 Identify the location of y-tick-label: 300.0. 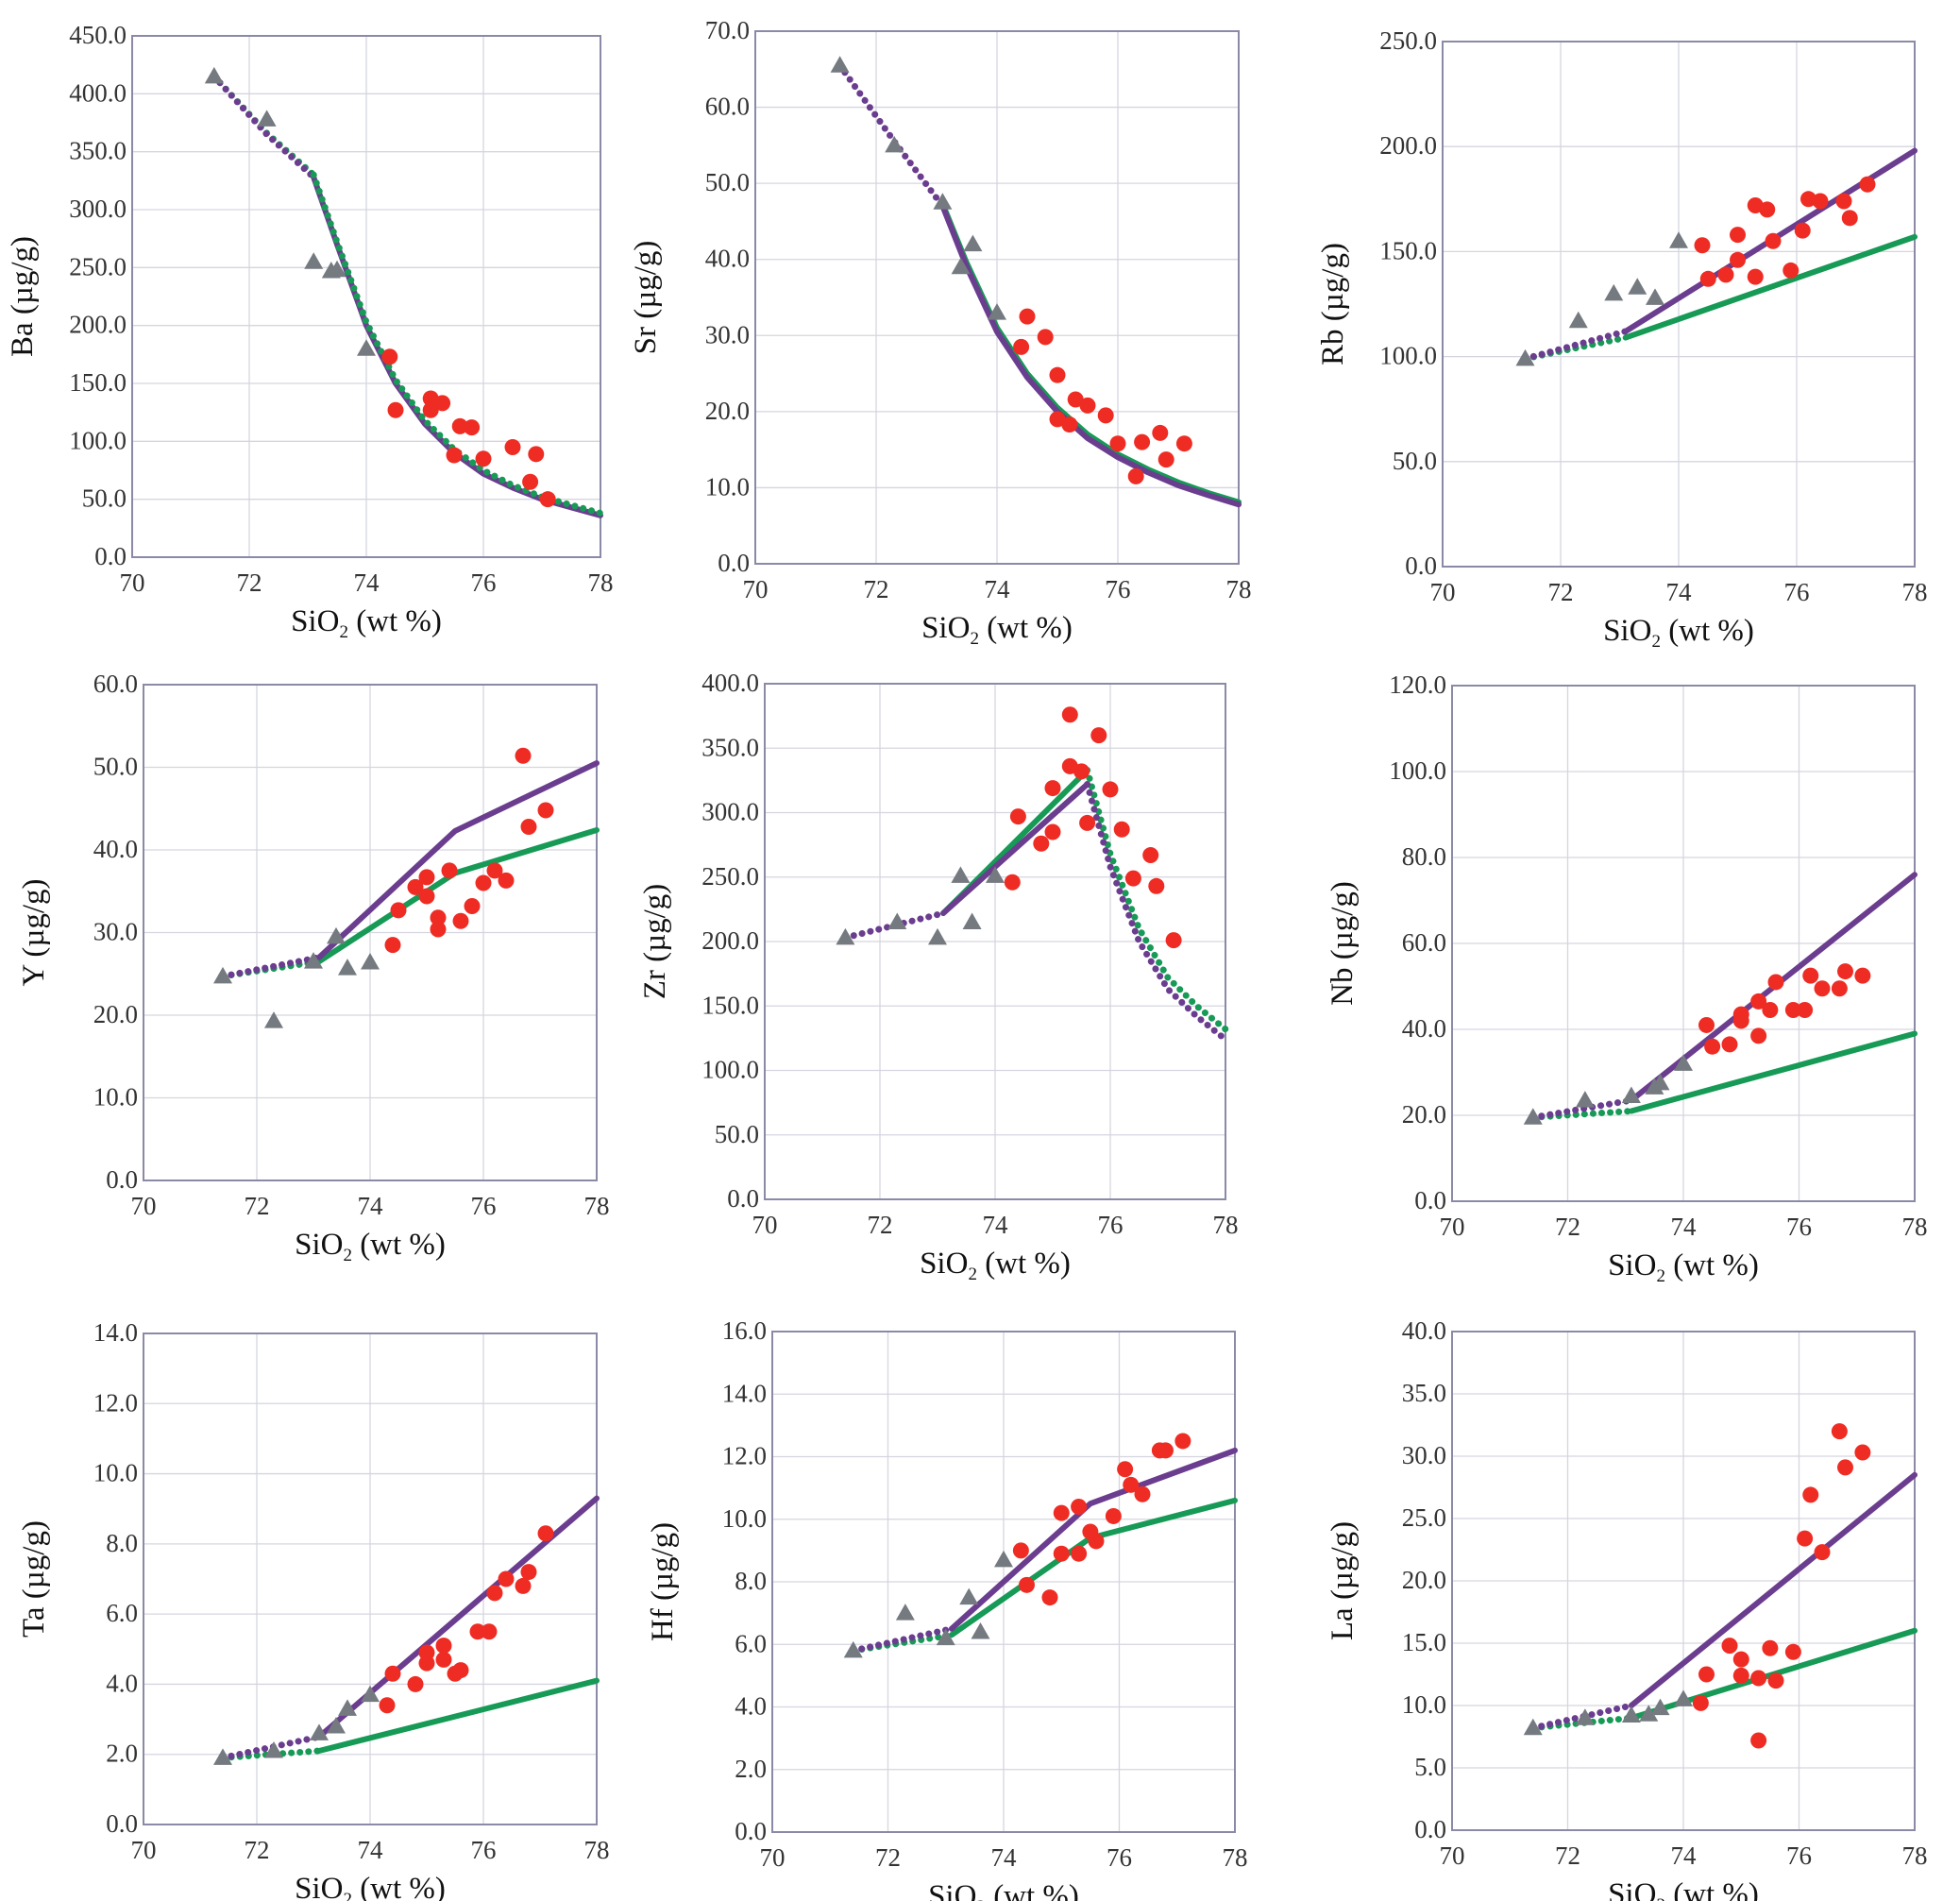
(730, 812).